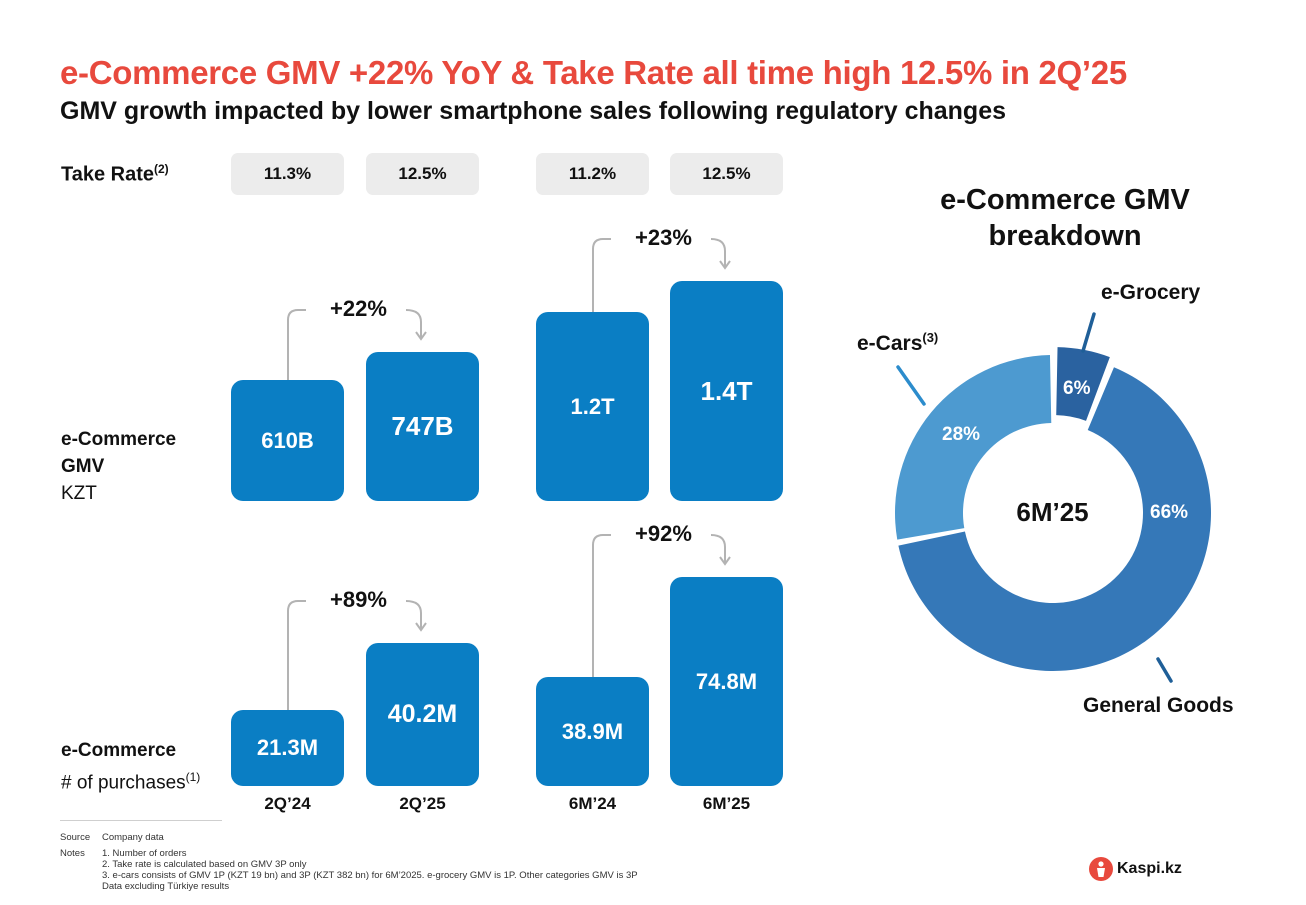  I want to click on slice-pct-e-cars: 28%, so click(961, 434).